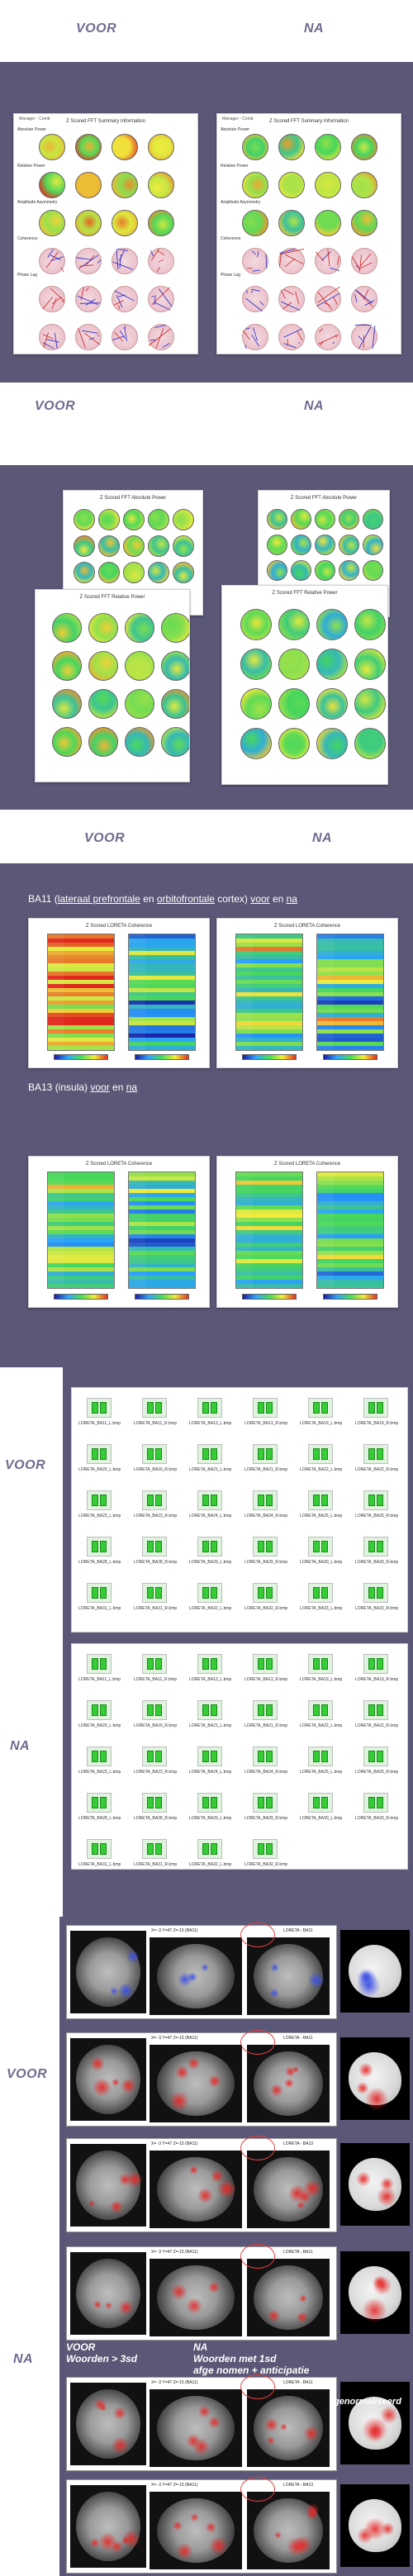  What do you see at coordinates (206, 31) in the screenshot?
I see `section-header-1: VOOR NA` at bounding box center [206, 31].